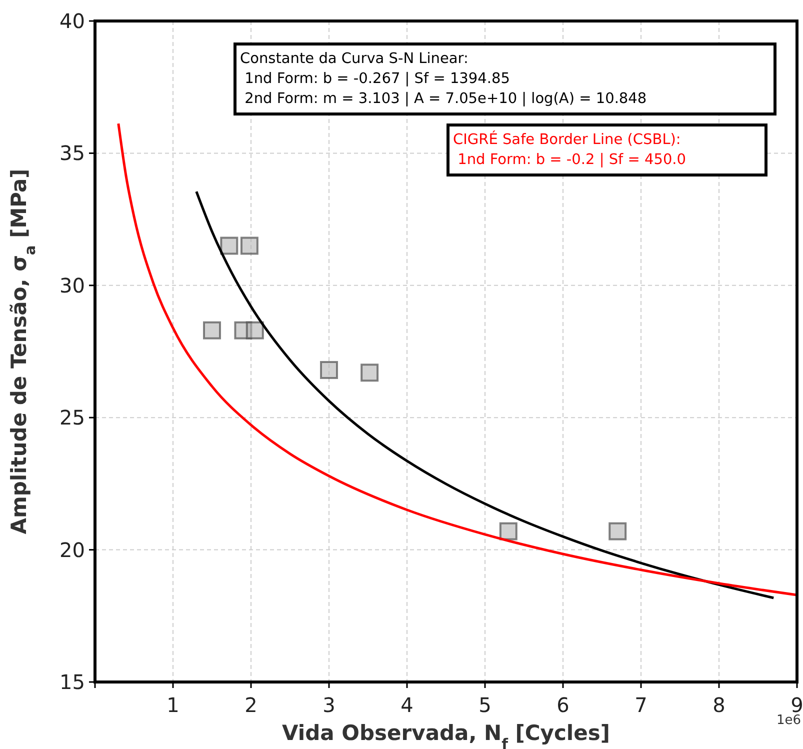  I want to click on x-tick-label: 6, so click(563, 705).